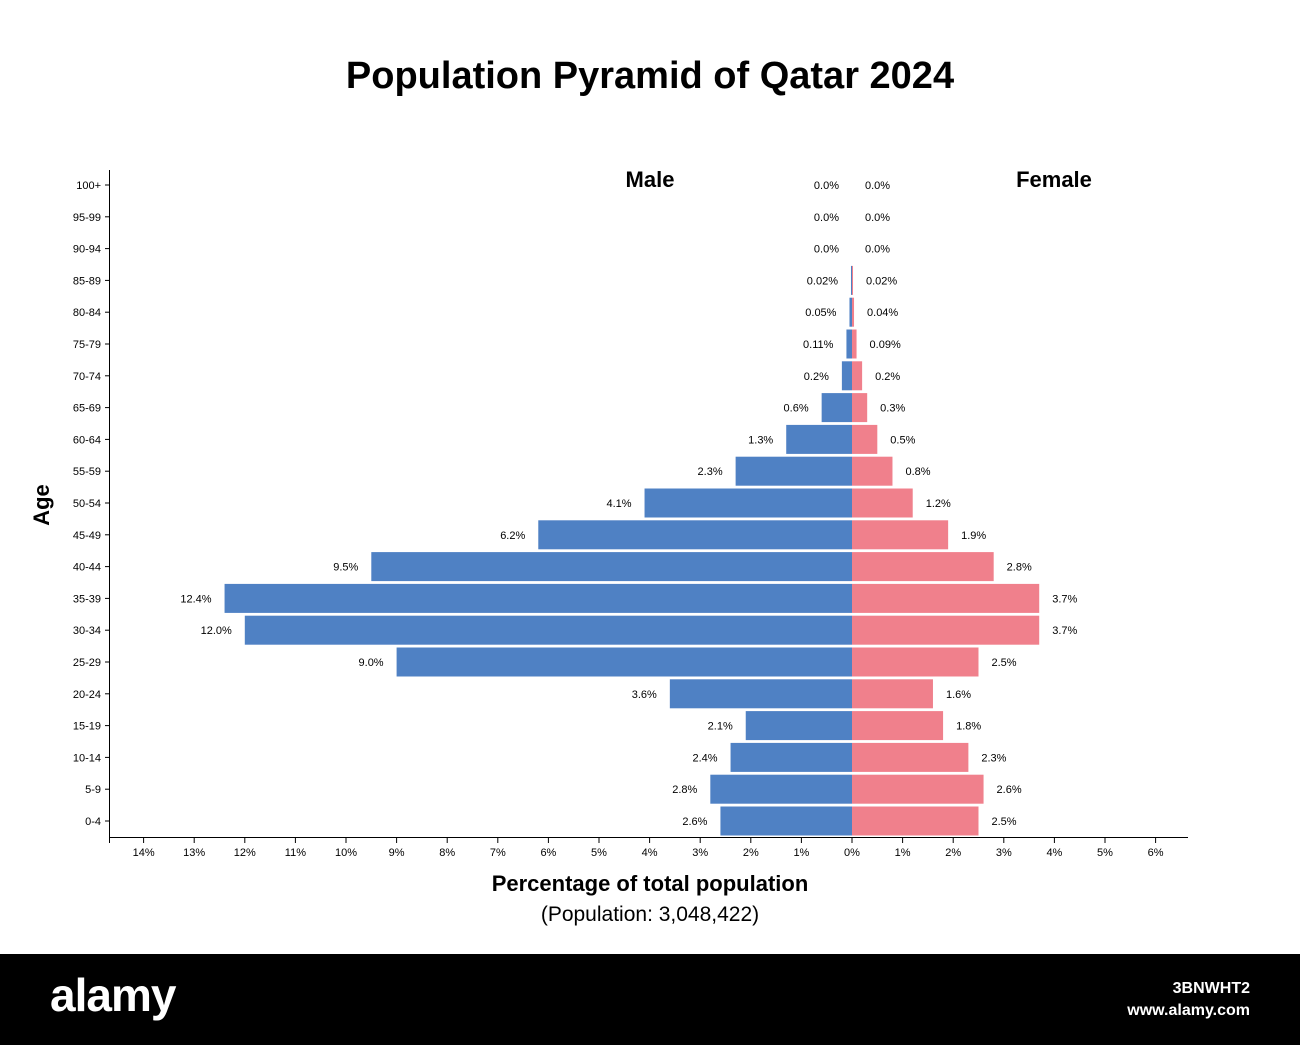 Image resolution: width=1300 pixels, height=1045 pixels. Describe the element at coordinates (881, 281) in the screenshot. I see `label-female-85-89: 0.02%` at that location.